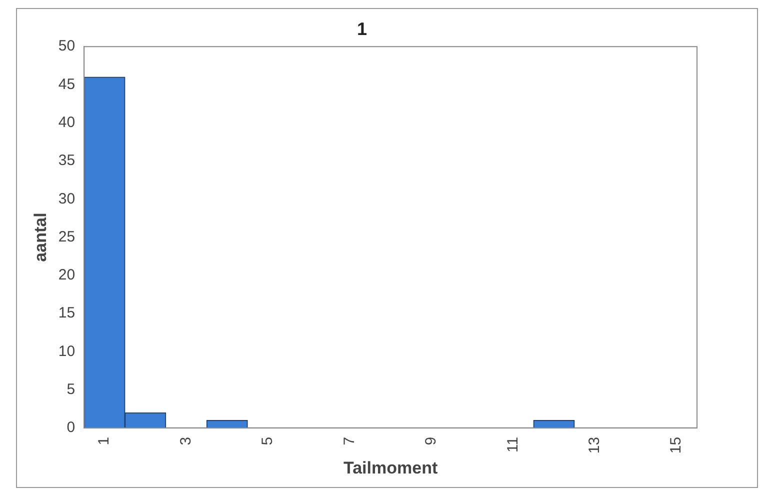 Image resolution: width=772 pixels, height=495 pixels. Describe the element at coordinates (594, 445) in the screenshot. I see `x-tick-label: 13` at that location.